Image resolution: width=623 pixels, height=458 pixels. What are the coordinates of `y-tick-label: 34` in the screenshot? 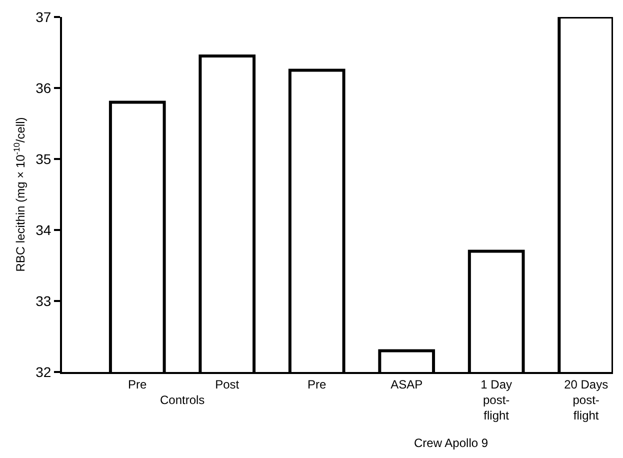 It's located at (44, 230).